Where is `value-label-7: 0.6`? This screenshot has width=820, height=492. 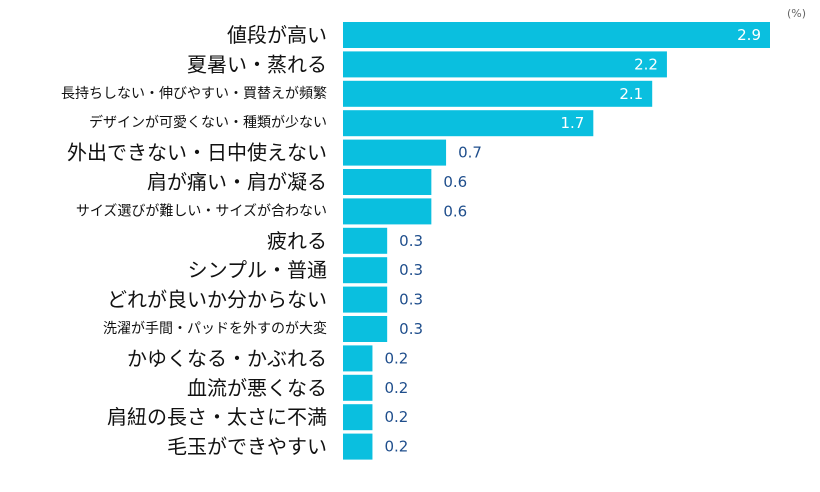 value-label-7: 0.6 is located at coordinates (455, 211).